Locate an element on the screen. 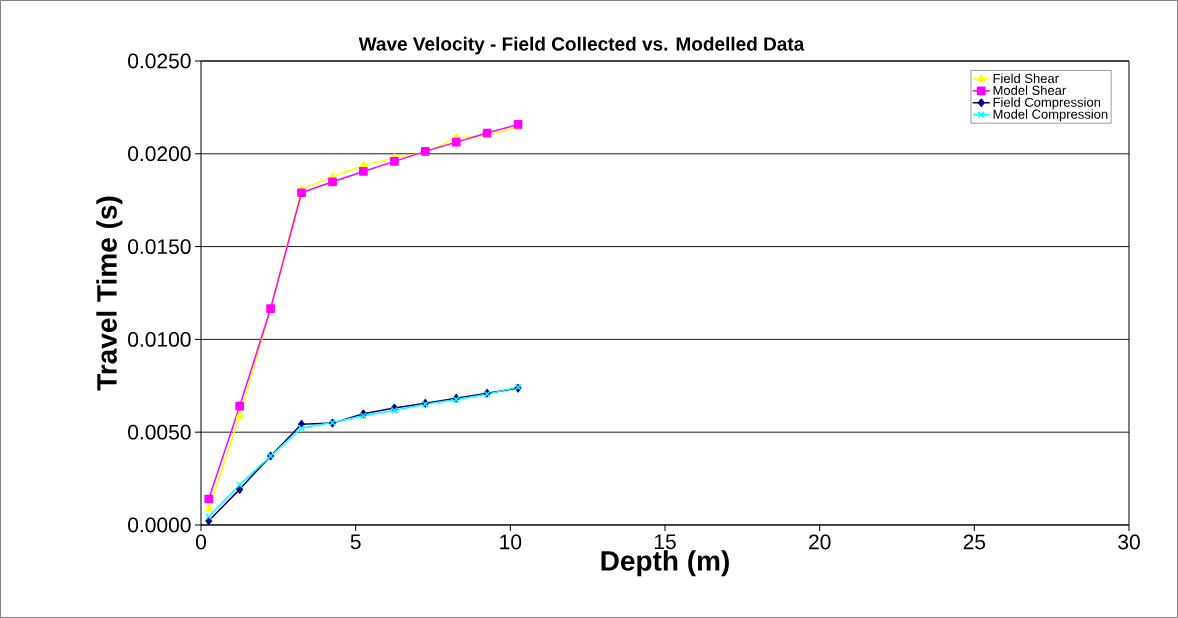  x-tick-label: 5 is located at coordinates (355, 542).